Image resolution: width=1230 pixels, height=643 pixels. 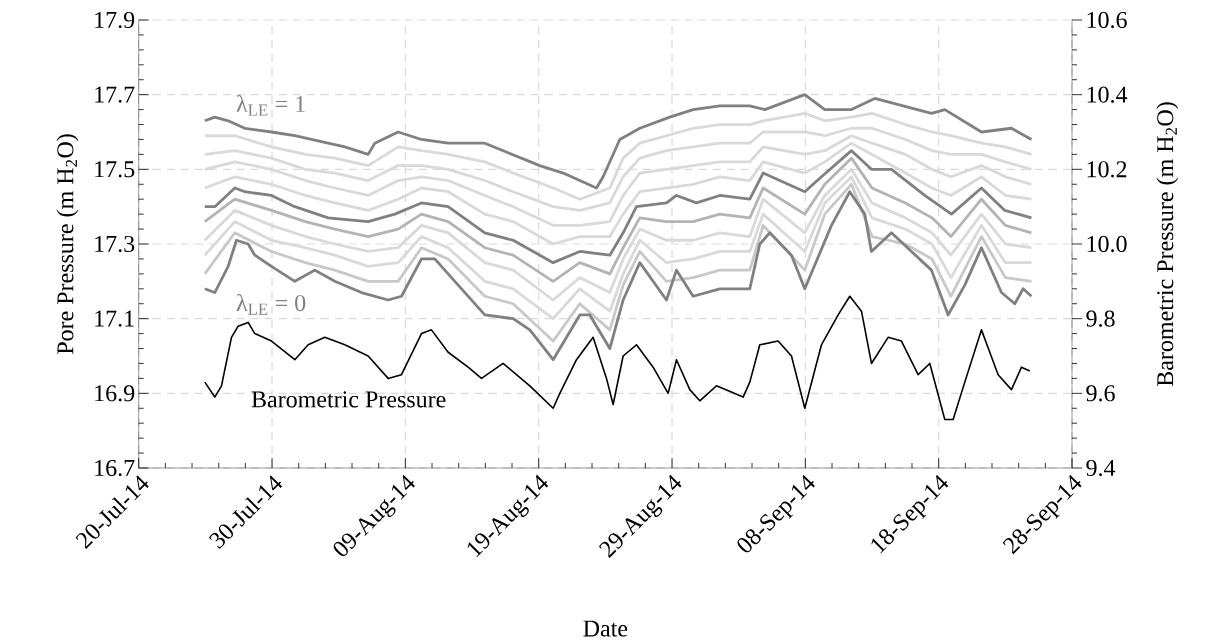 I want to click on y-tick-label: 17.9, so click(x=115, y=20).